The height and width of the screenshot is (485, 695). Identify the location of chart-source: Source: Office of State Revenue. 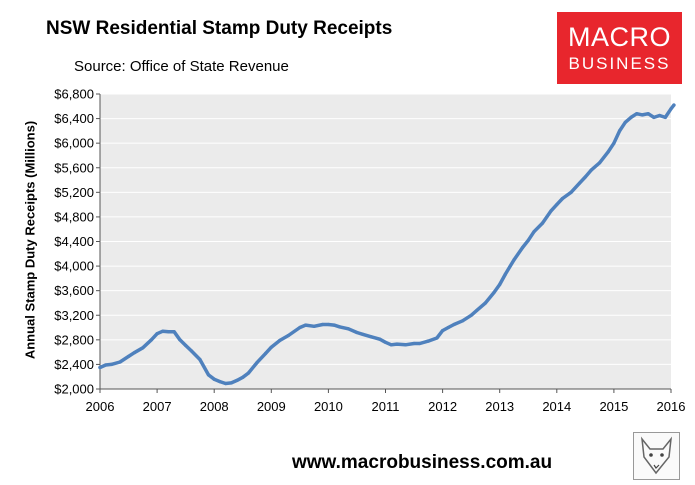
(181, 66).